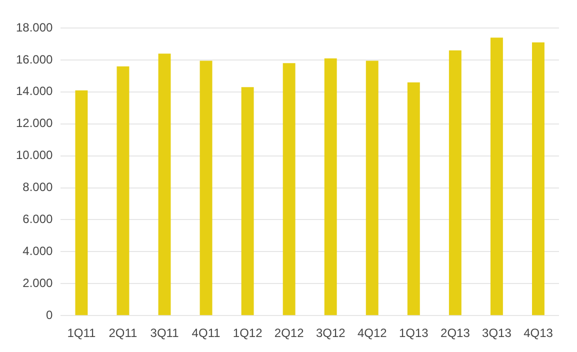  Describe the element at coordinates (289, 333) in the screenshot. I see `x-tick-label: 2Q12` at that location.